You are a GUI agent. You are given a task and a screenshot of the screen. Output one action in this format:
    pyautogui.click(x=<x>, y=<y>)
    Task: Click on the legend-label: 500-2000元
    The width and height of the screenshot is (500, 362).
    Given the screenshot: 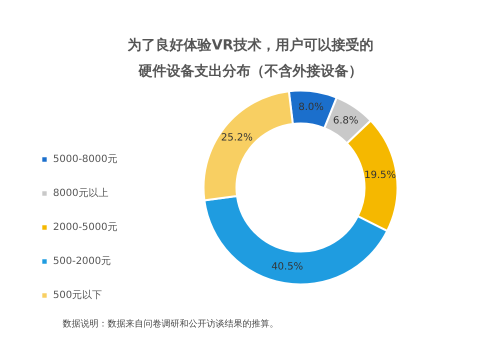 What is the action you would take?
    pyautogui.click(x=82, y=261)
    